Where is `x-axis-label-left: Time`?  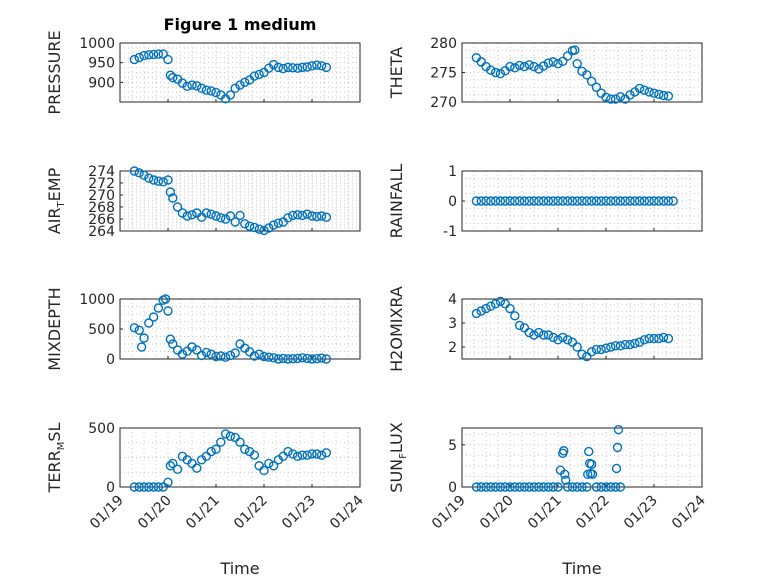 x-axis-label-left: Time is located at coordinates (239, 568).